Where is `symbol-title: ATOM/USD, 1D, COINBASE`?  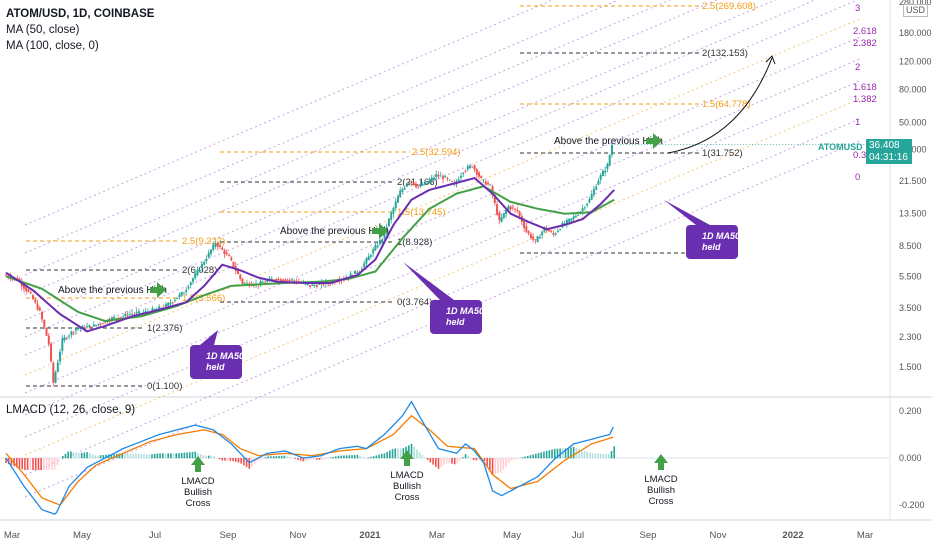
symbol-title: ATOM/USD, 1D, COINBASE is located at coordinates (80, 14).